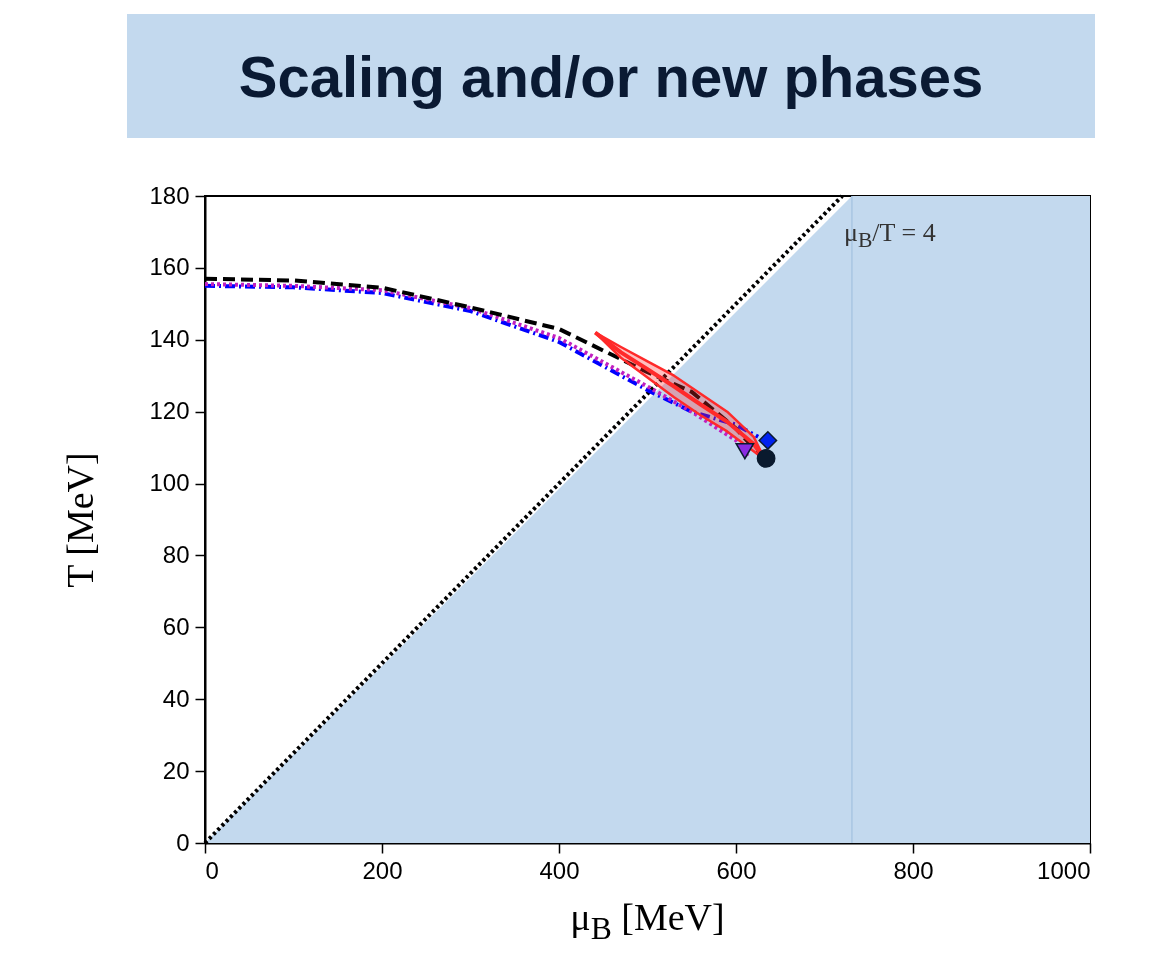  What do you see at coordinates (736, 870) in the screenshot?
I see `x-tick-label: 600` at bounding box center [736, 870].